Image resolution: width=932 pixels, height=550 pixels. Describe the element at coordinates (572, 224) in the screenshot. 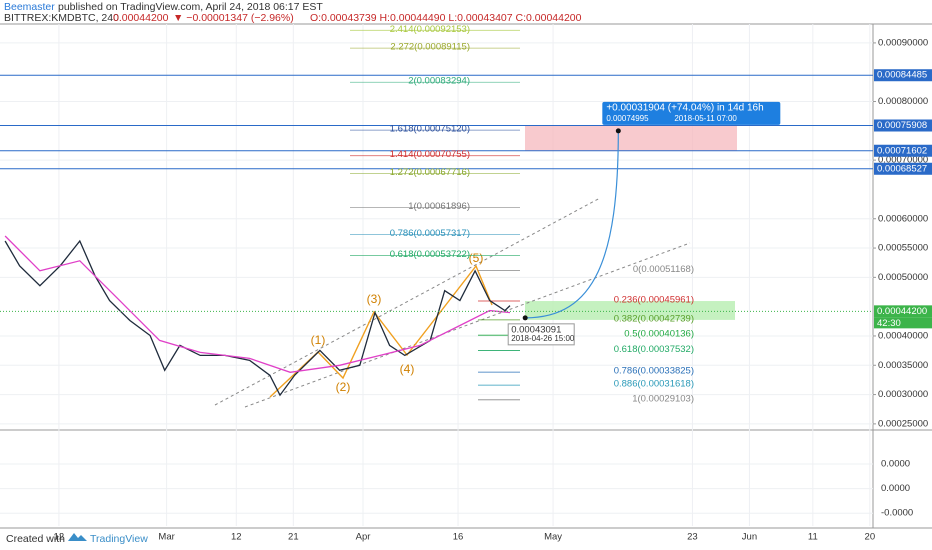

I see `projection-curve` at that location.